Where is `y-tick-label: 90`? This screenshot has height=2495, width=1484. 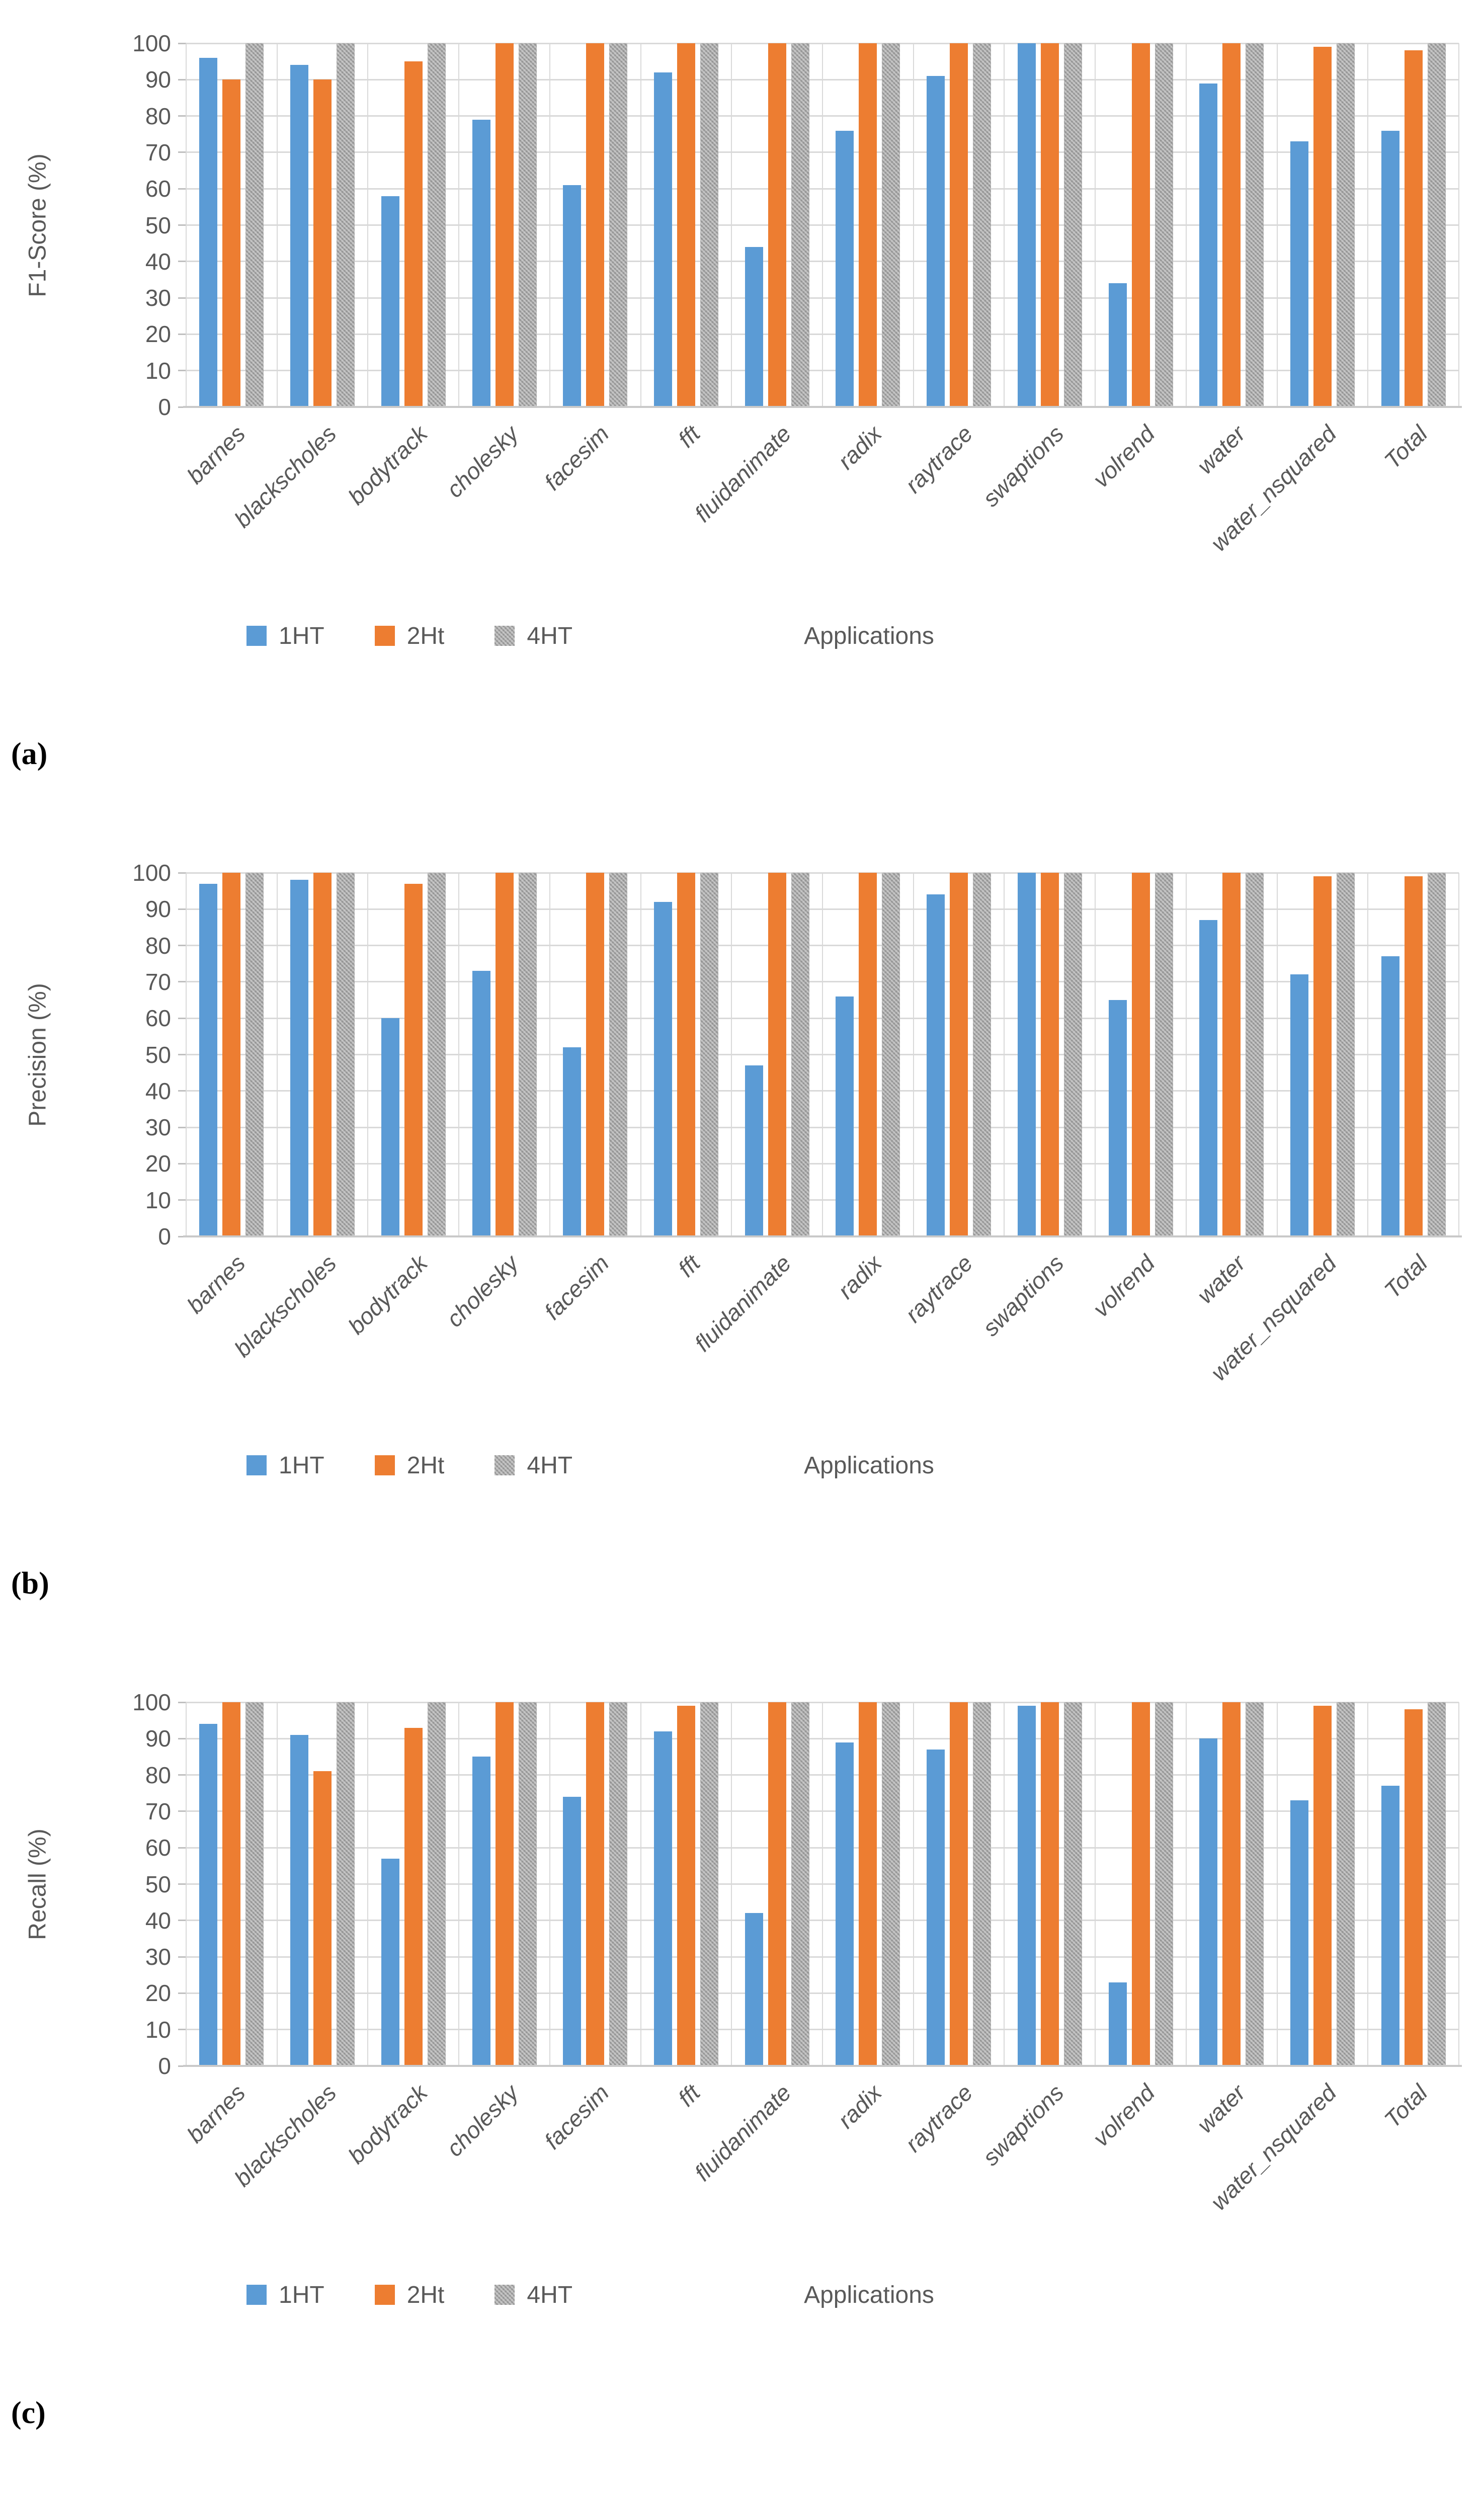
y-tick-label: 90 is located at coordinates (158, 80).